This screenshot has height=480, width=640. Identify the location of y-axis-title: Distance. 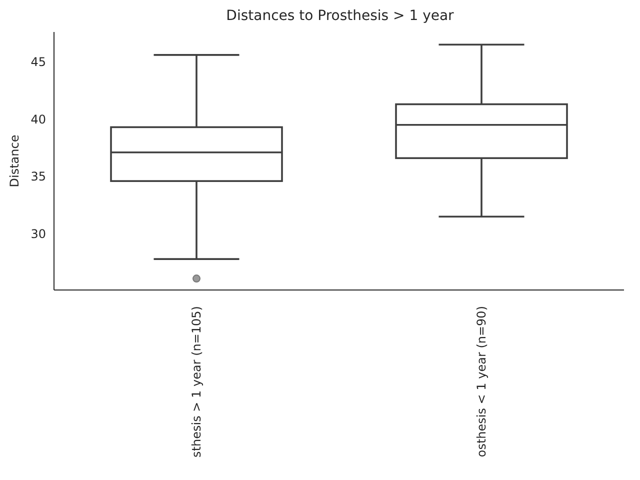
(14, 161).